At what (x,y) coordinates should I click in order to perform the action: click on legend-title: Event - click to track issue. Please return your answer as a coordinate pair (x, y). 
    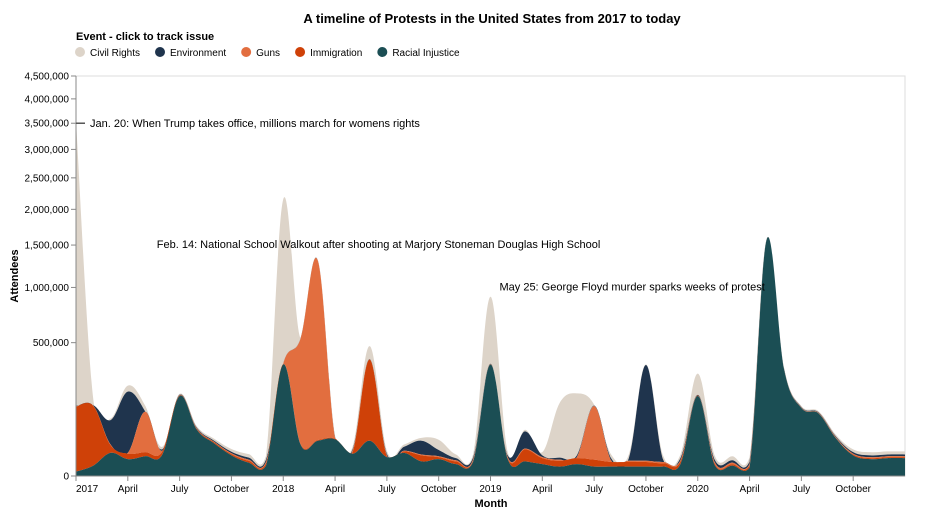
    Looking at the image, I should click on (145, 37).